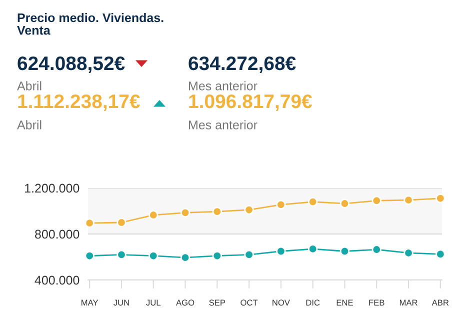  Describe the element at coordinates (90, 24) in the screenshot. I see `chart-title: Precio medio. Viviendas. Venta` at that location.